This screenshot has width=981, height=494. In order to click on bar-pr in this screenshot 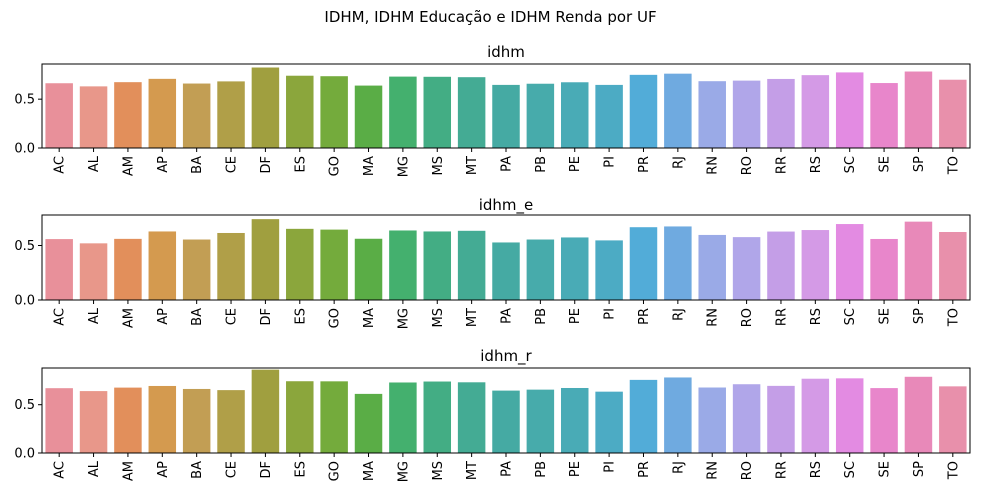, I will do `click(643, 263)`.